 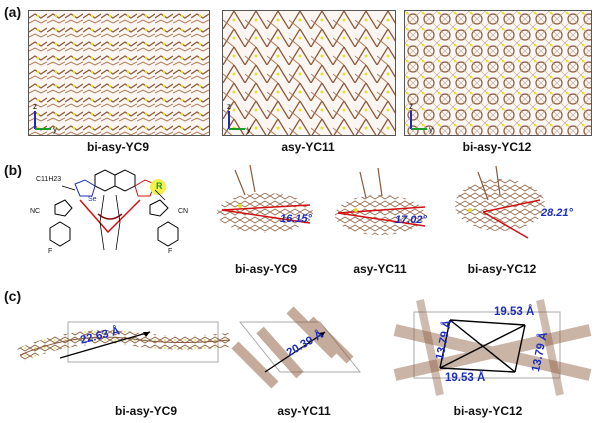 What do you see at coordinates (304, 411) in the screenshot?
I see `caption-c-yc11: asy-YC11` at bounding box center [304, 411].